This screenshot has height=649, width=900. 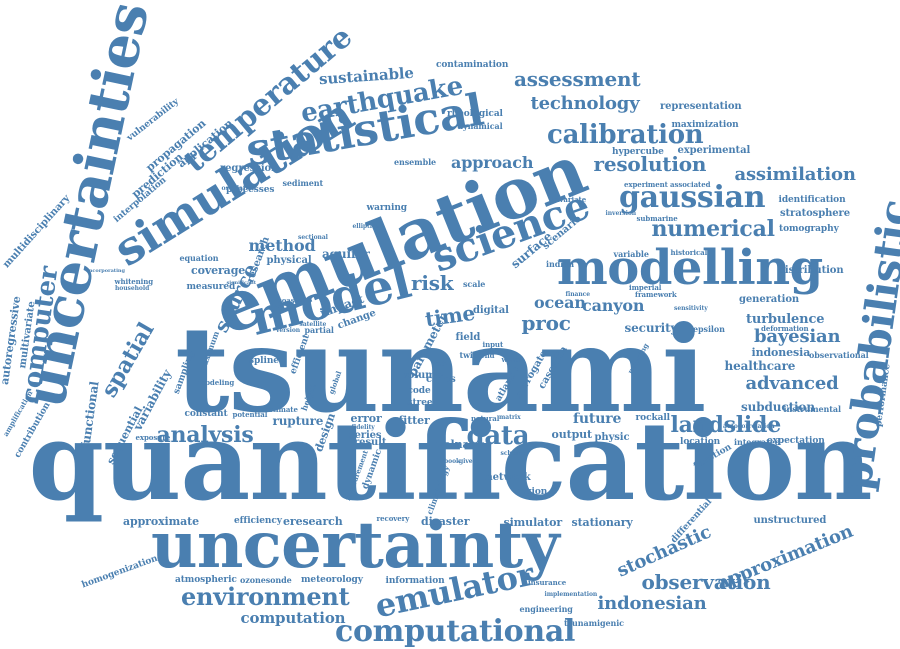 What do you see at coordinates (784, 557) in the screenshot?
I see `word-approximation: approximation` at bounding box center [784, 557].